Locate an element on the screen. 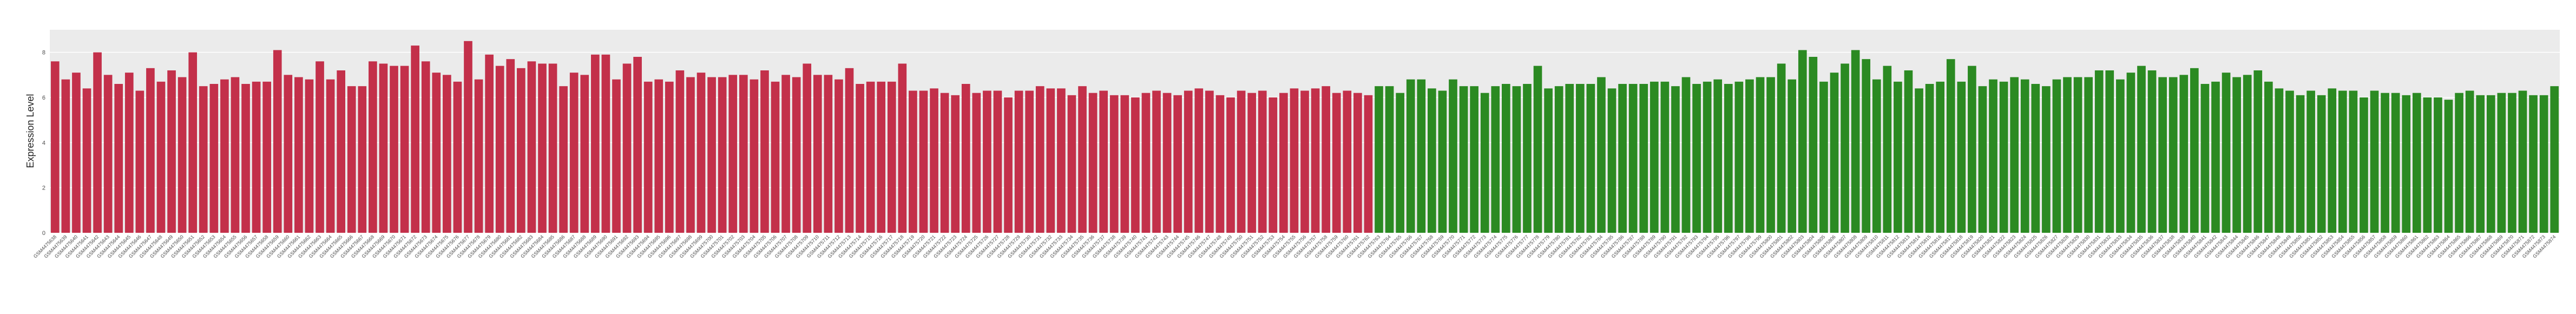 The height and width of the screenshot is (314, 2576). y-tick-label: 8 is located at coordinates (43, 53).